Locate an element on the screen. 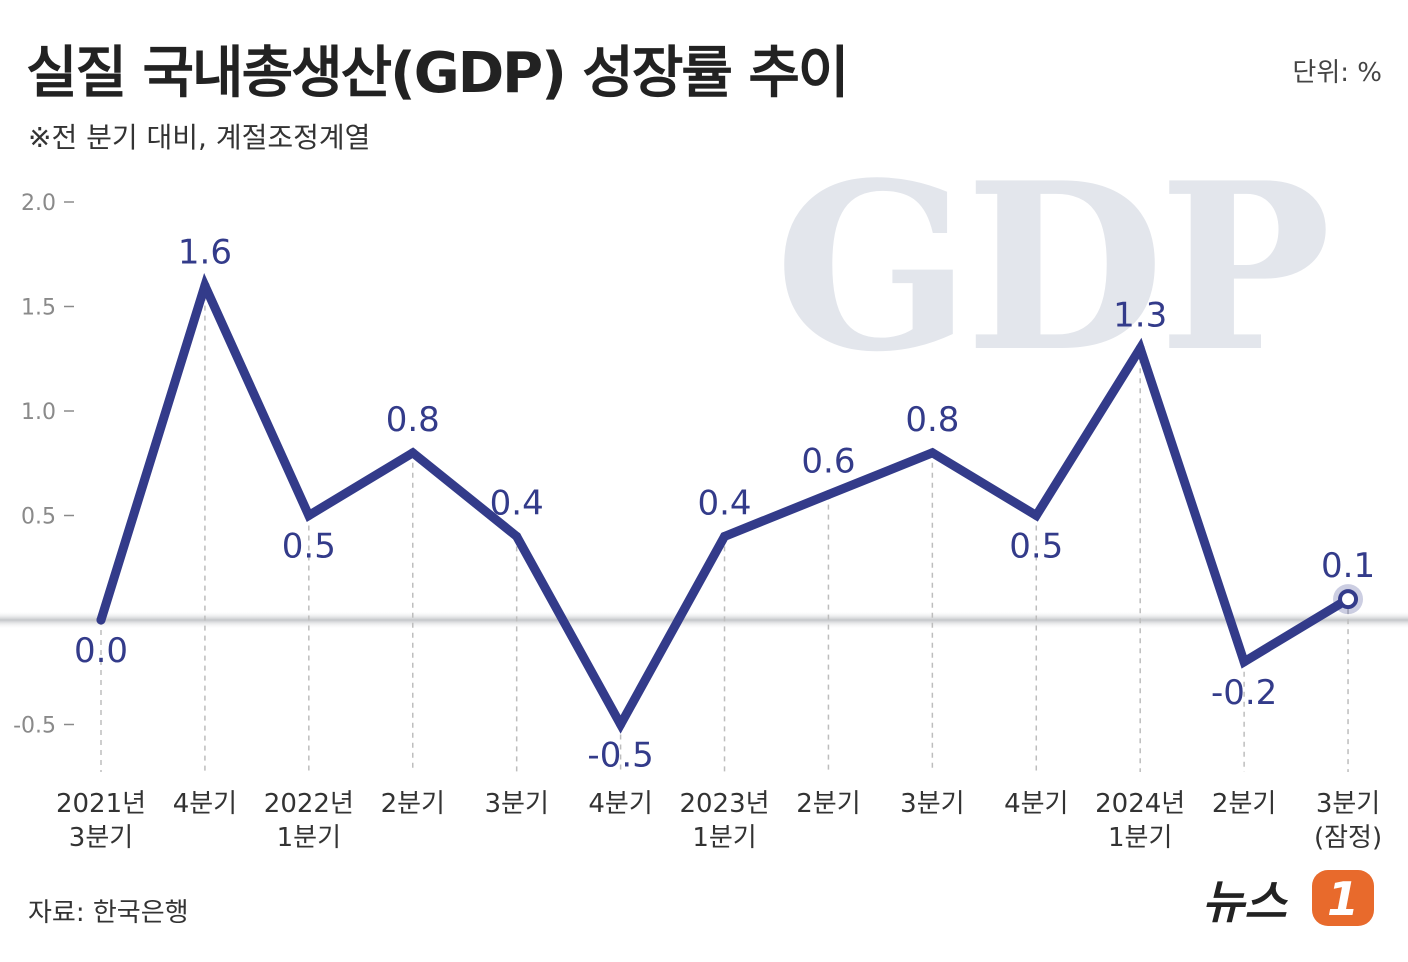 The image size is (1408, 962). source-label: 자료: 한국은행 is located at coordinates (108, 913).